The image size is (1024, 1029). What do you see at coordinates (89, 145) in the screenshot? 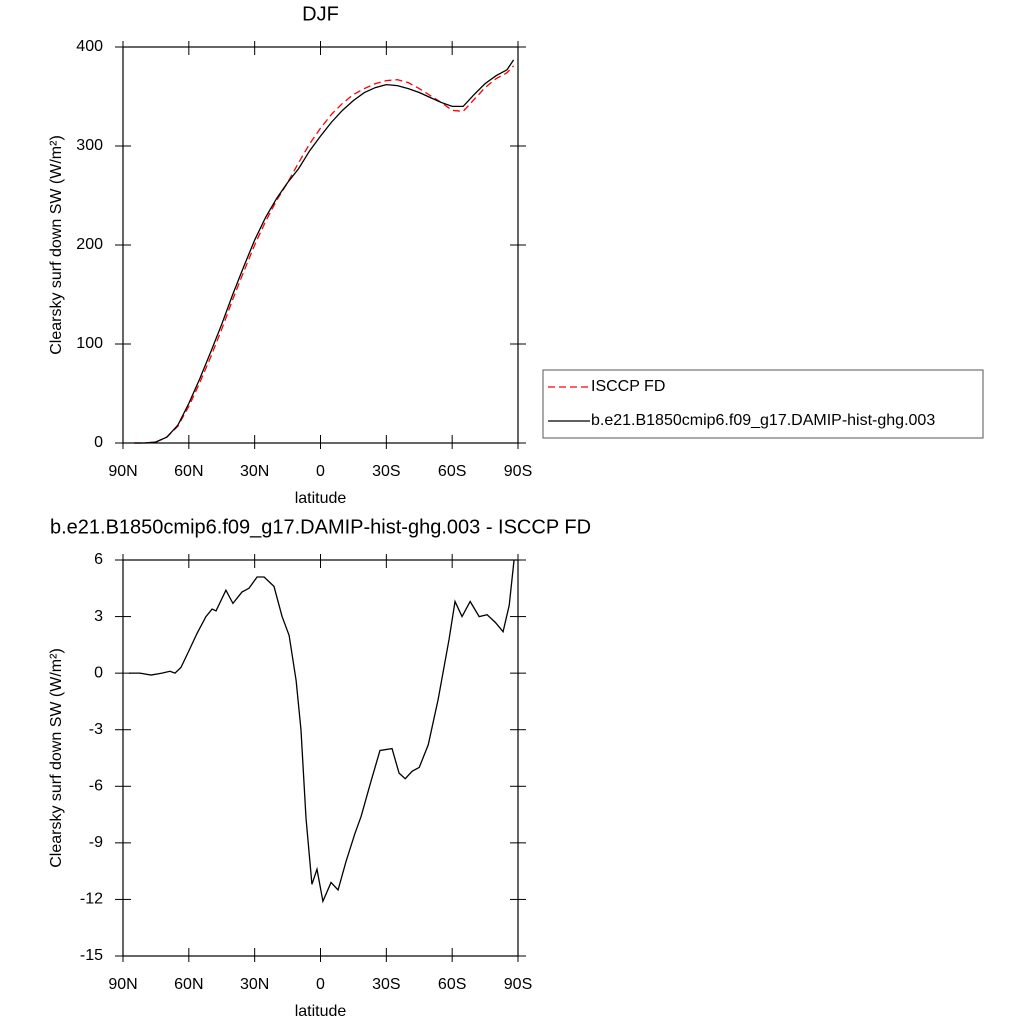
I see `y-tick-label: 300` at bounding box center [89, 145].